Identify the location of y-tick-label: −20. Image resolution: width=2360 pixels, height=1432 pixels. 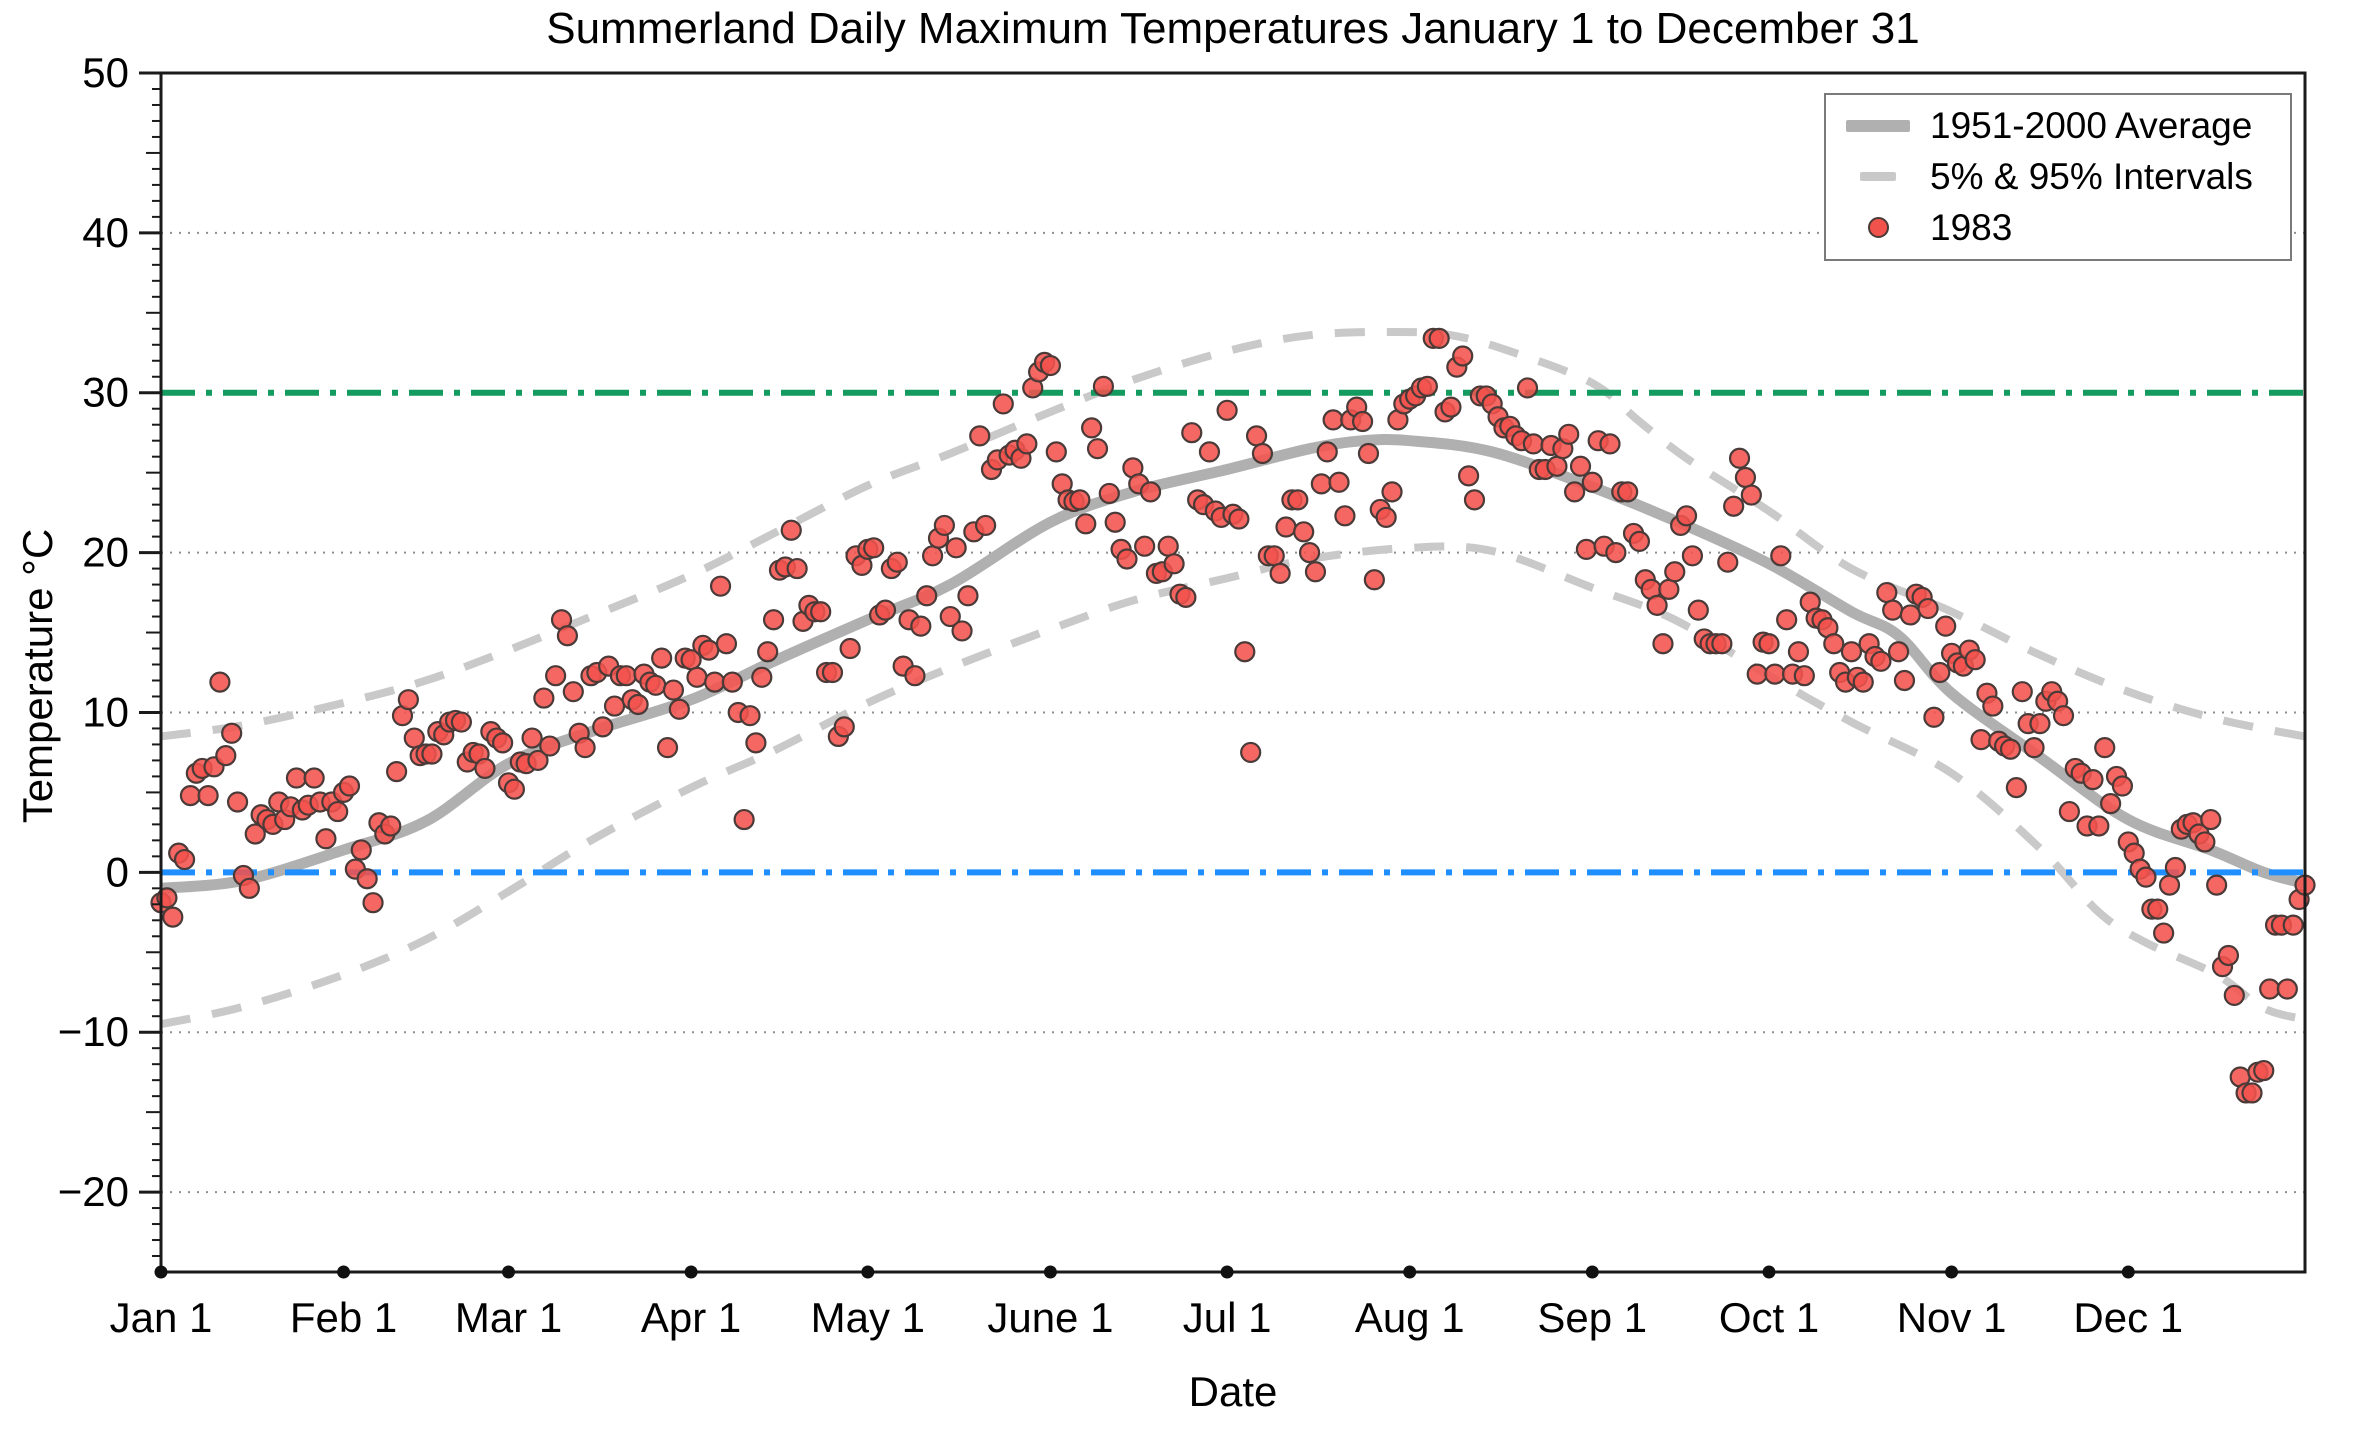
(93, 1191).